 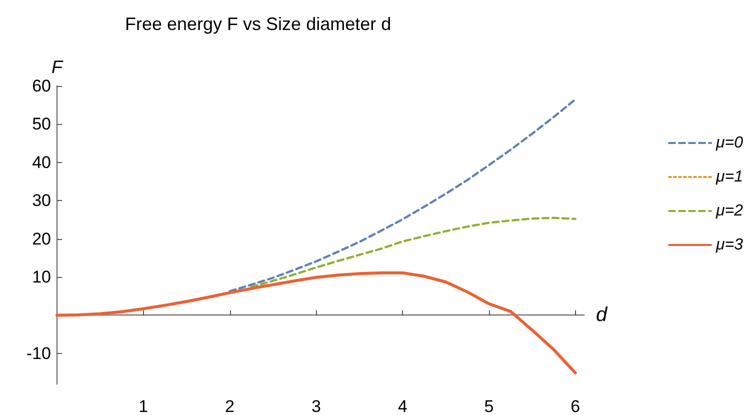 I want to click on chart-title: Free energy F vs Size diameter d, so click(x=258, y=24).